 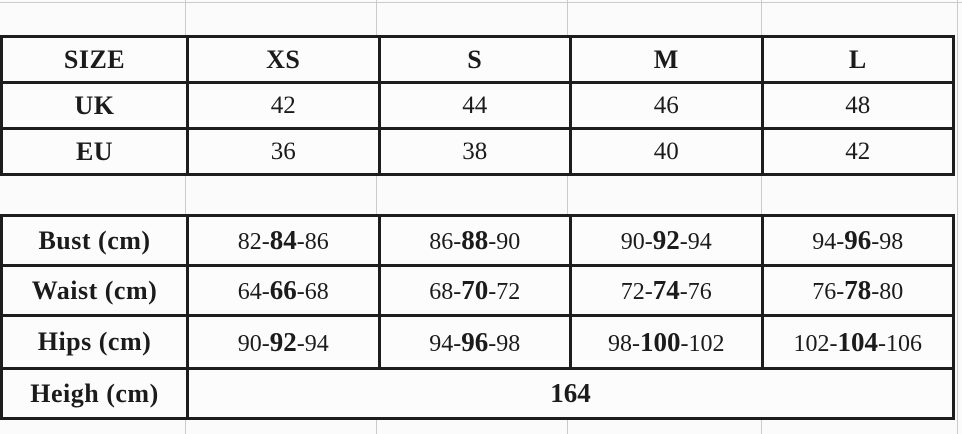 I want to click on row-label-height: Heigh (cm), so click(x=94, y=393).